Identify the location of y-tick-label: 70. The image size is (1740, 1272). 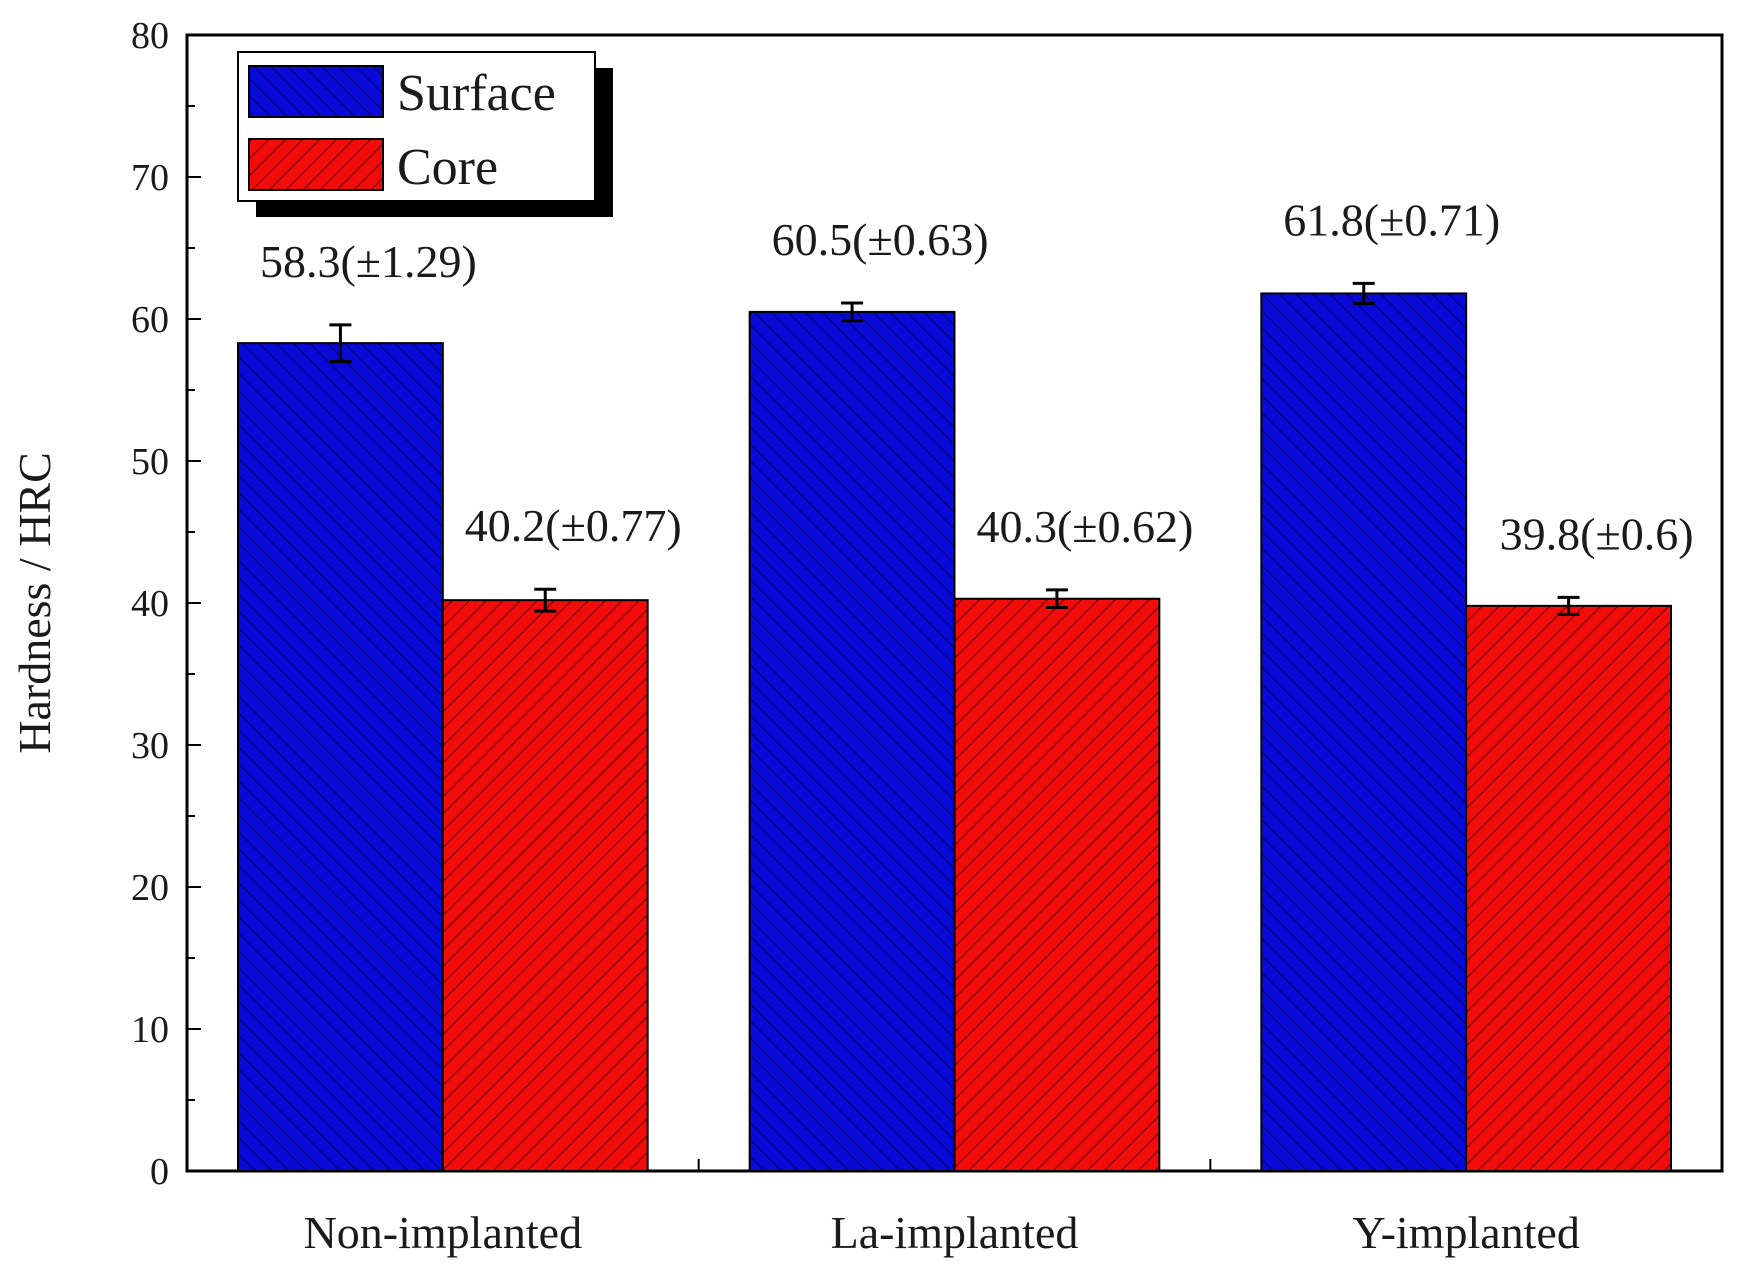
(150, 178).